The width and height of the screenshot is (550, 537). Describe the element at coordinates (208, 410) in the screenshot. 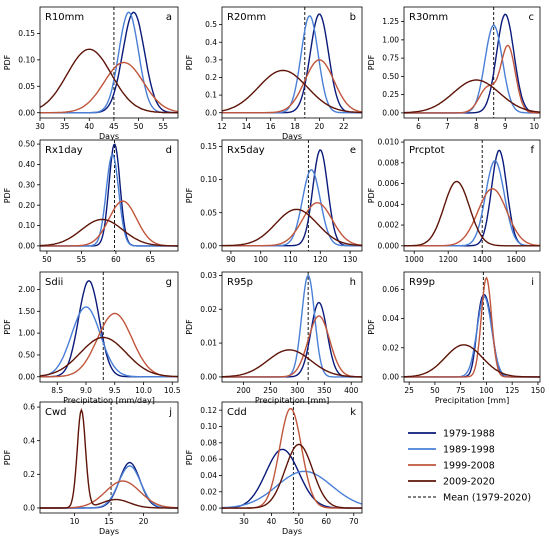

I see `y-tick-label: 0.12` at that location.